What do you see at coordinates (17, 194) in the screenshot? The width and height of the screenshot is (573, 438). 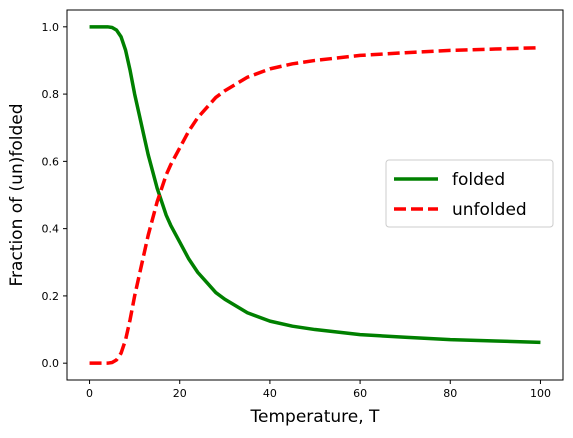 I see `y-axis-label: Fraction of (un)folded` at bounding box center [17, 194].